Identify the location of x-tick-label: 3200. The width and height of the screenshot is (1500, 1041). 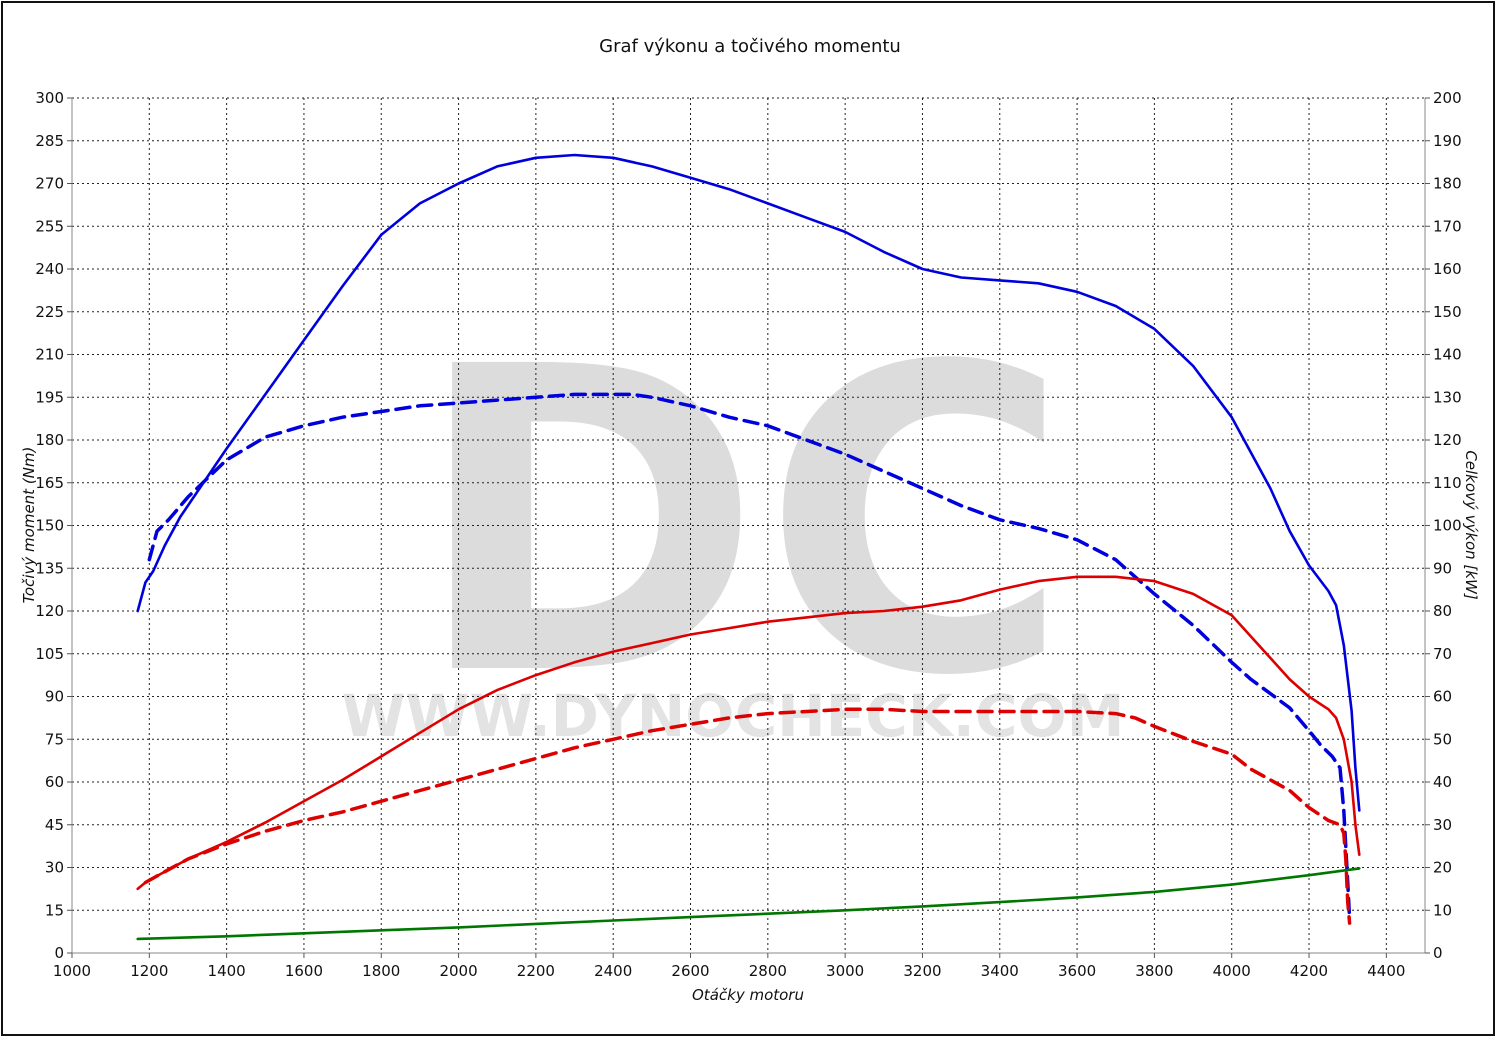
(922, 971).